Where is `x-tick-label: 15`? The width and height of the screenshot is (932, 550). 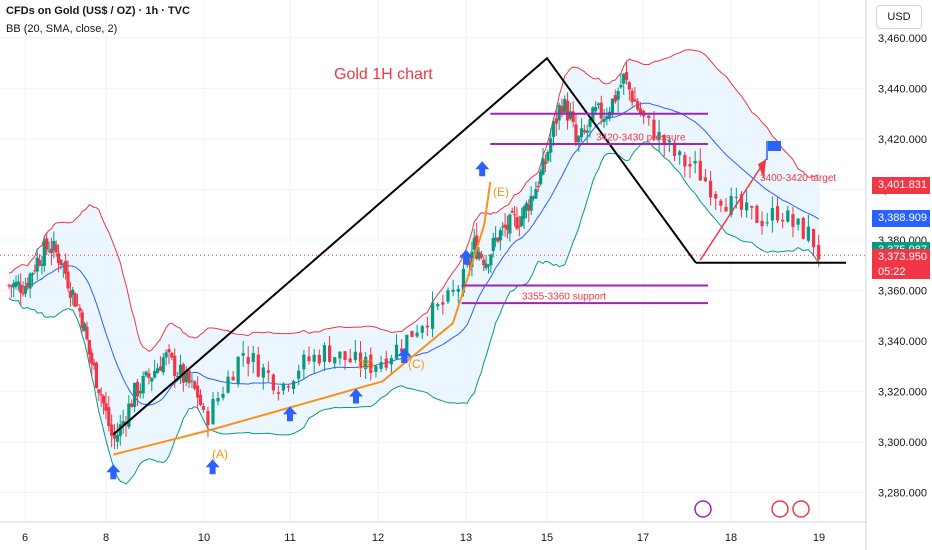
x-tick-label: 15 is located at coordinates (547, 538).